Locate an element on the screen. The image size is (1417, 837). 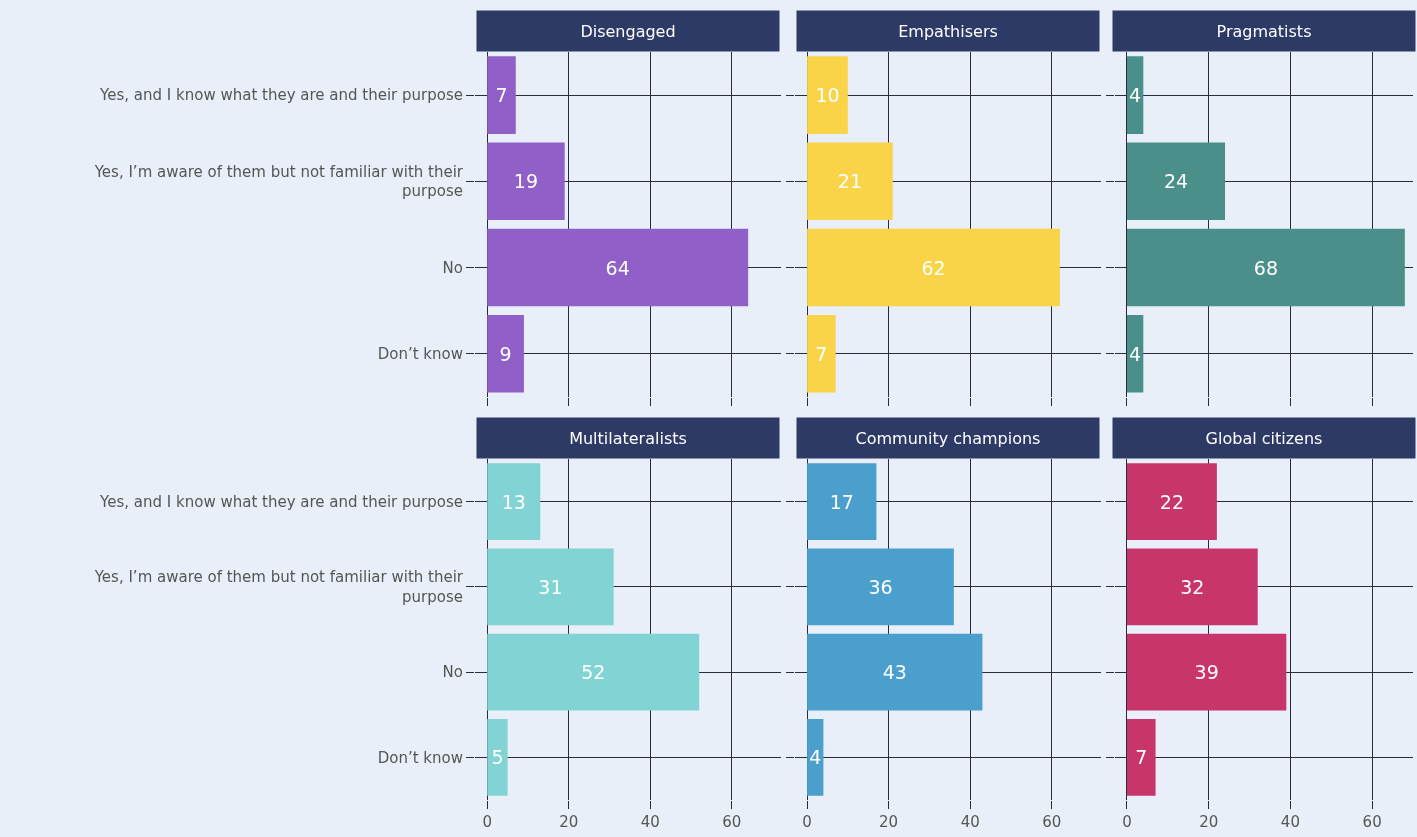
data-label: 31 is located at coordinates (550, 586).